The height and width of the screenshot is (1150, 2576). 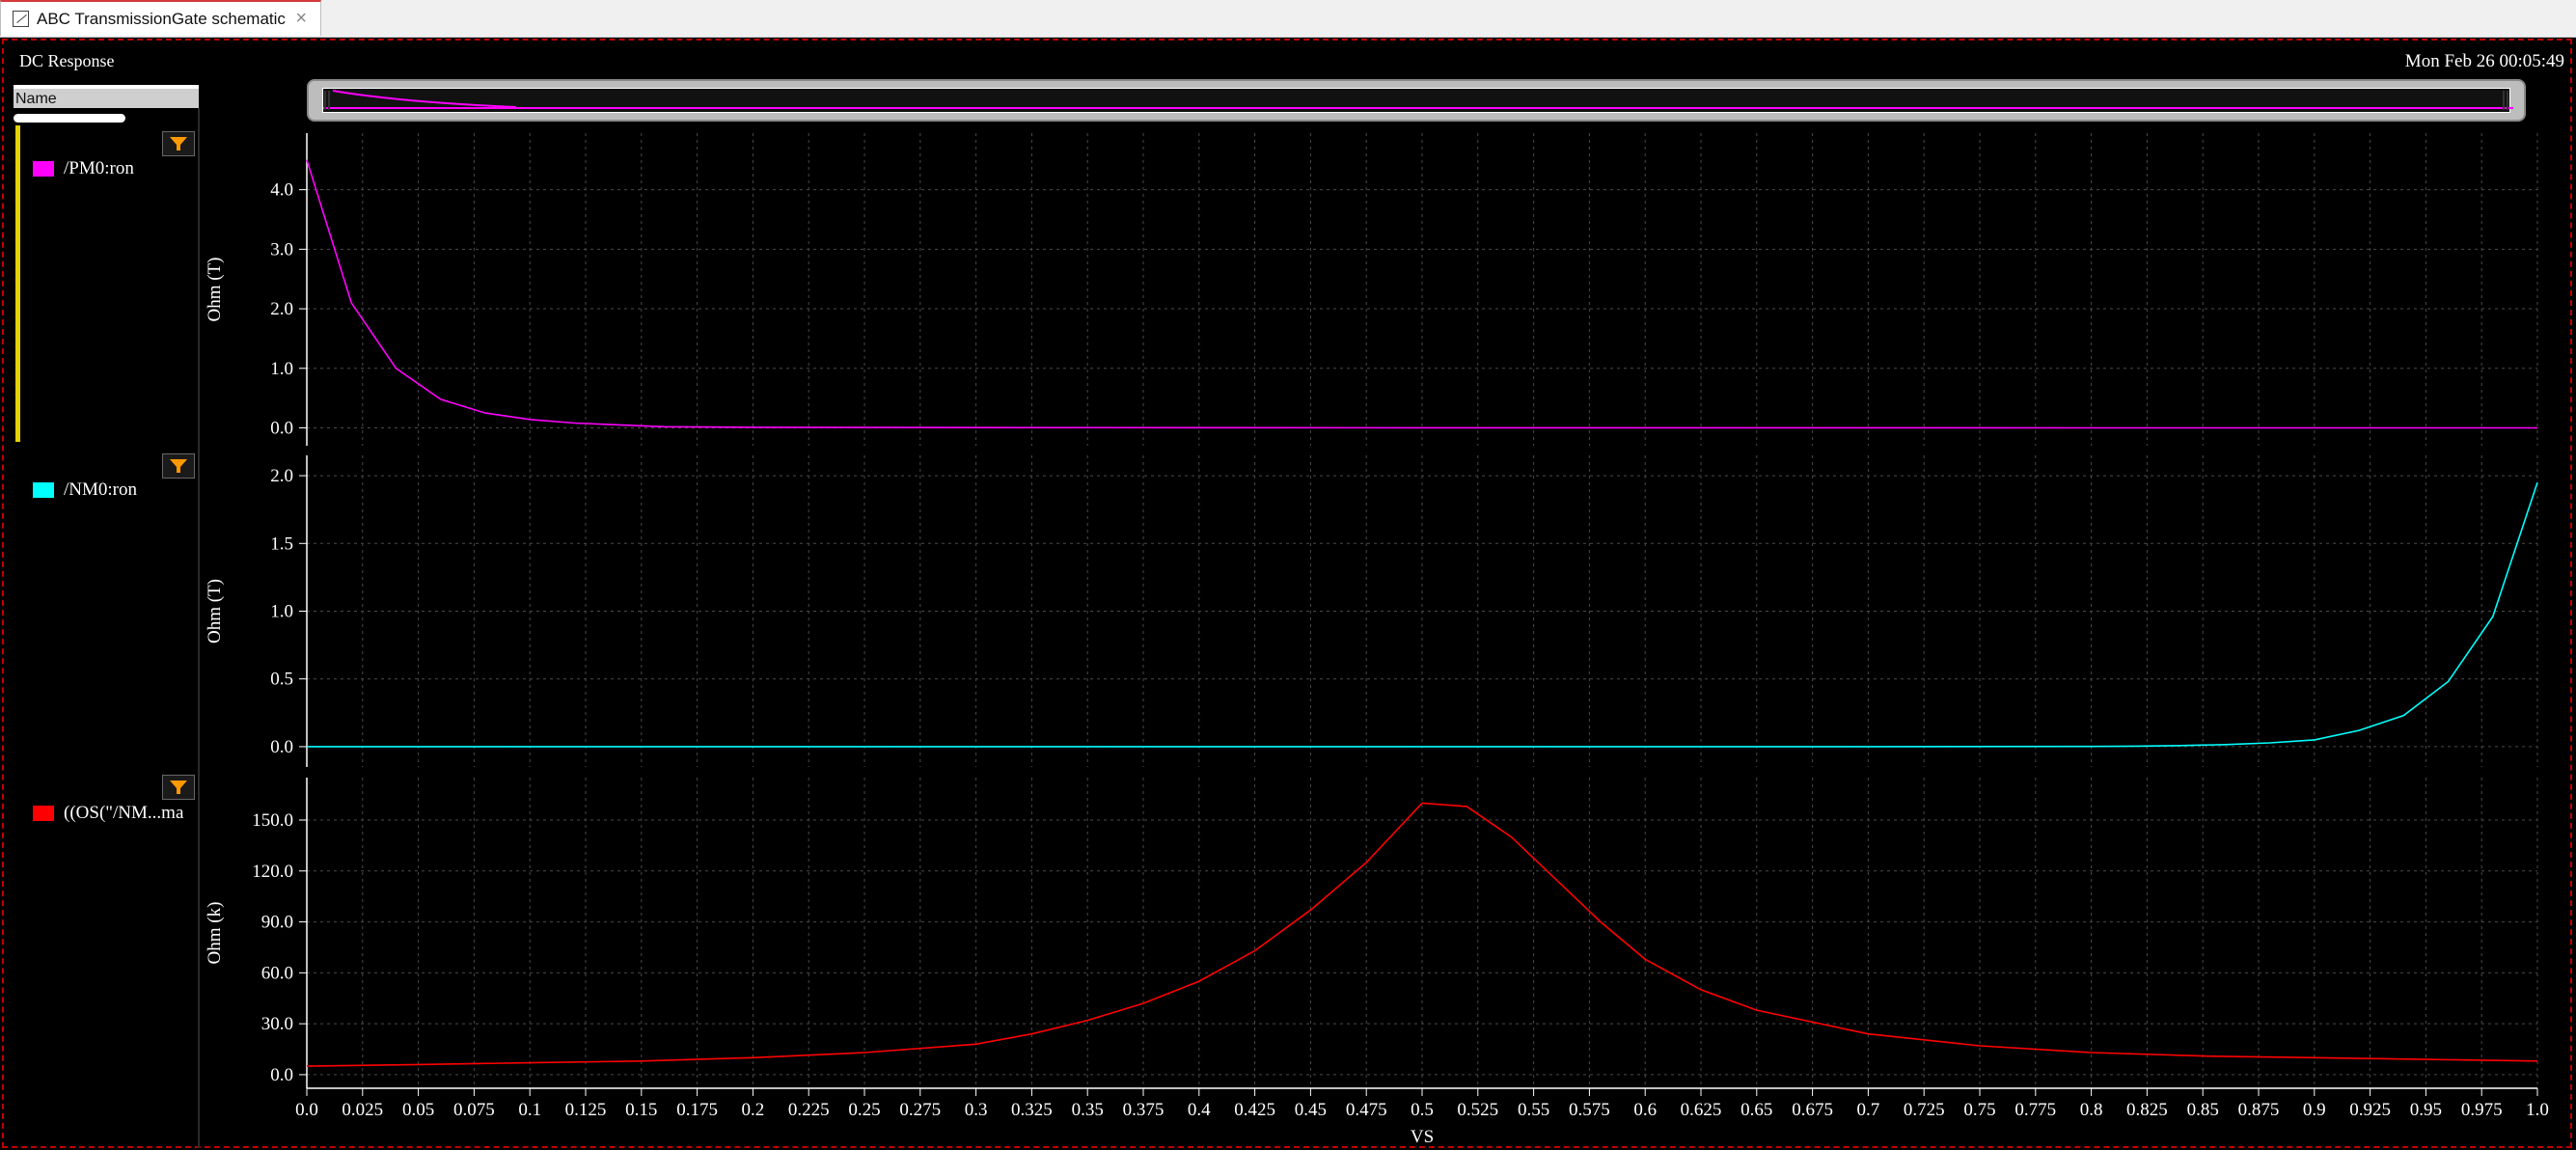 I want to click on x-tick-label: 0.375, so click(x=1144, y=1110).